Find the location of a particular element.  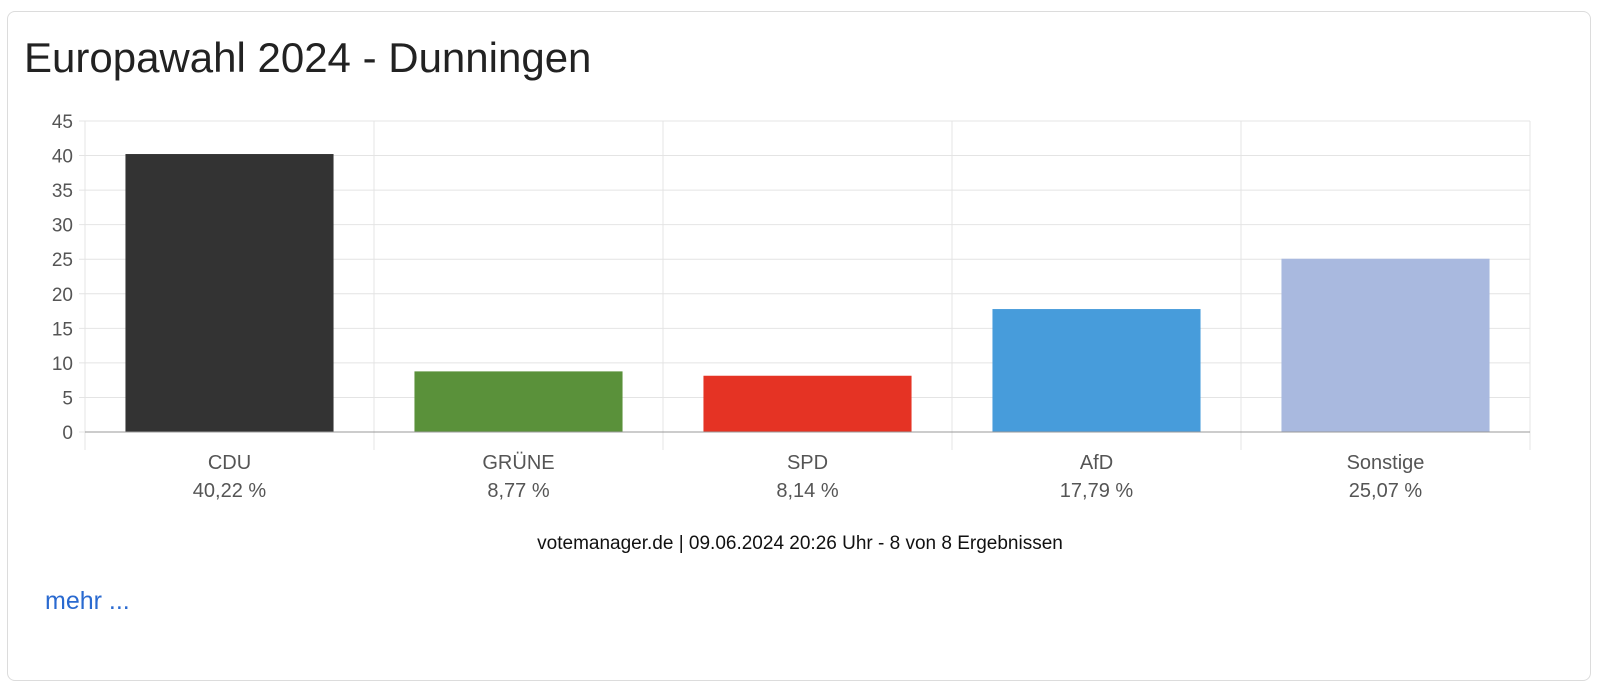

category-label: CDU is located at coordinates (229, 463).